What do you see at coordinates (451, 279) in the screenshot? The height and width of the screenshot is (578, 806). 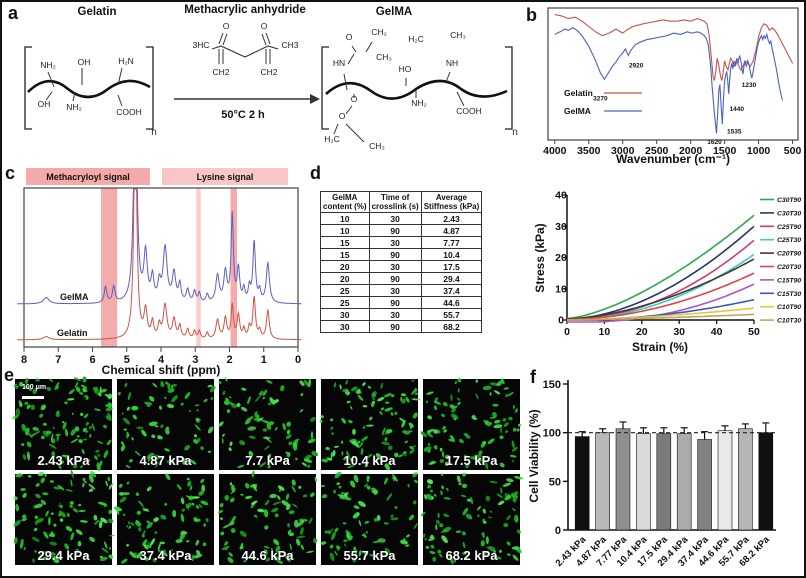 I see `table-cell: 29.4` at bounding box center [451, 279].